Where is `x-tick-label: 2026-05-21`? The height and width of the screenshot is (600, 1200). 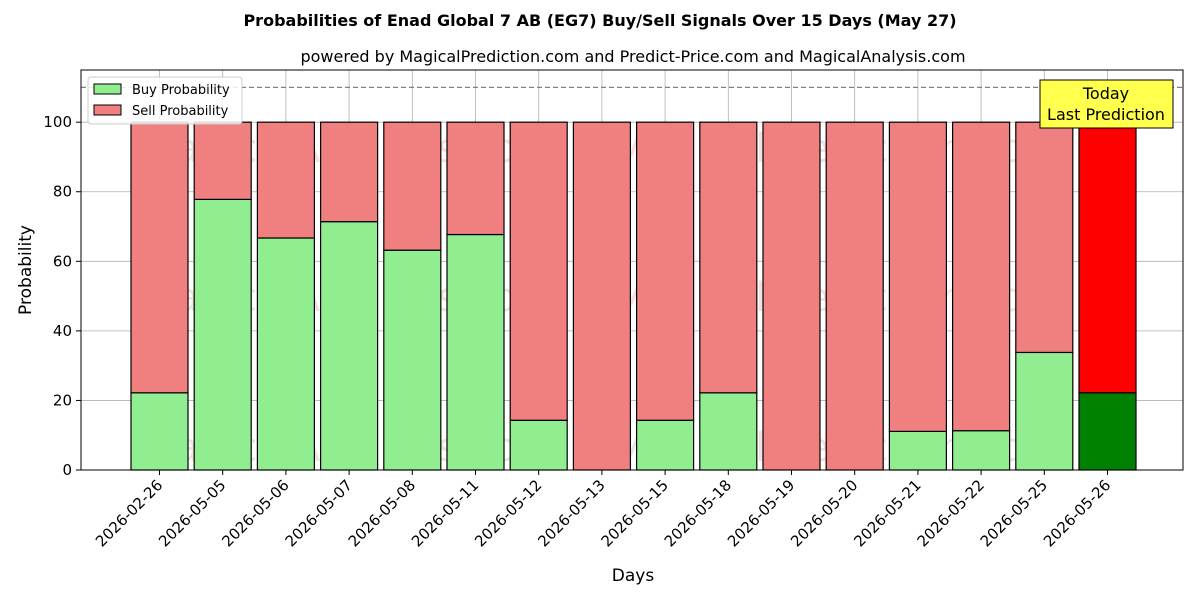
x-tick-label: 2026-05-21 is located at coordinates (887, 513).